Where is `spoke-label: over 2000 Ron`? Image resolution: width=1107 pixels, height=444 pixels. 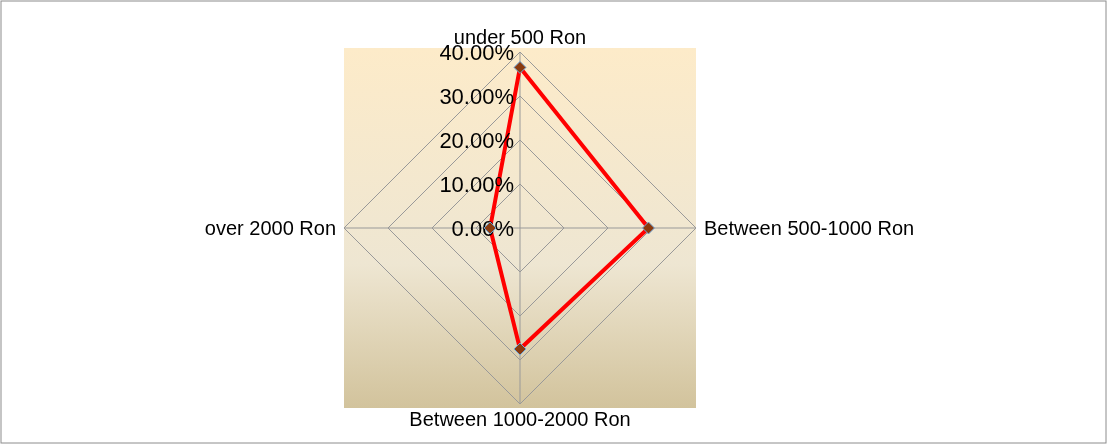
spoke-label: over 2000 Ron is located at coordinates (270, 228).